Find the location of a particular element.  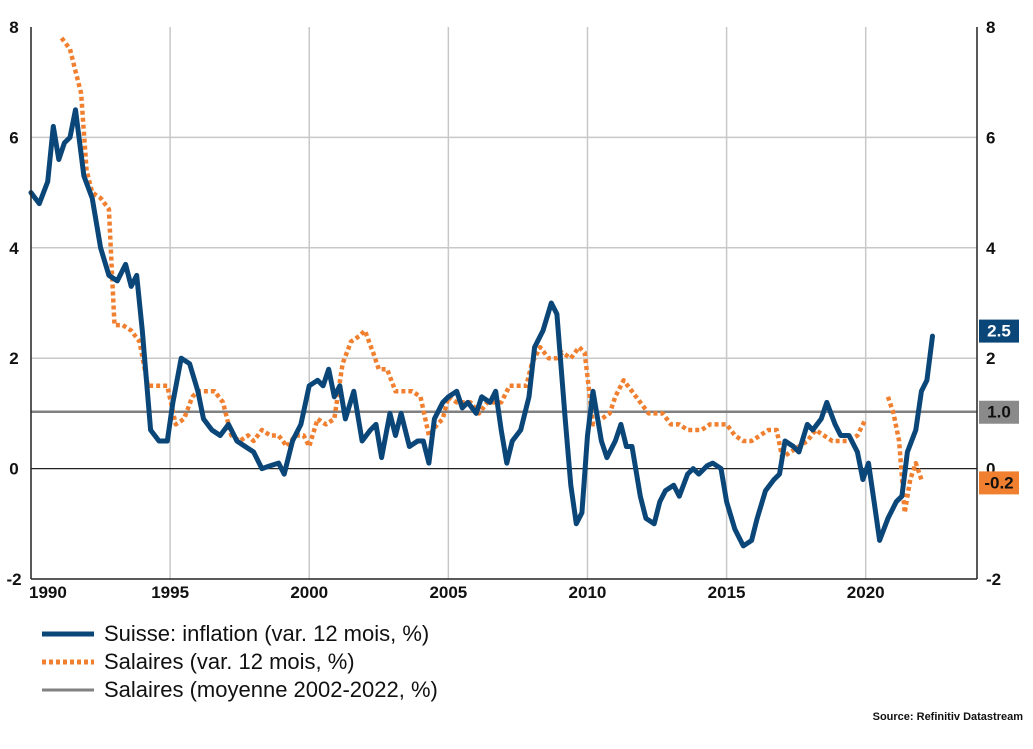

end-label-value: -0.2 is located at coordinates (998, 482).